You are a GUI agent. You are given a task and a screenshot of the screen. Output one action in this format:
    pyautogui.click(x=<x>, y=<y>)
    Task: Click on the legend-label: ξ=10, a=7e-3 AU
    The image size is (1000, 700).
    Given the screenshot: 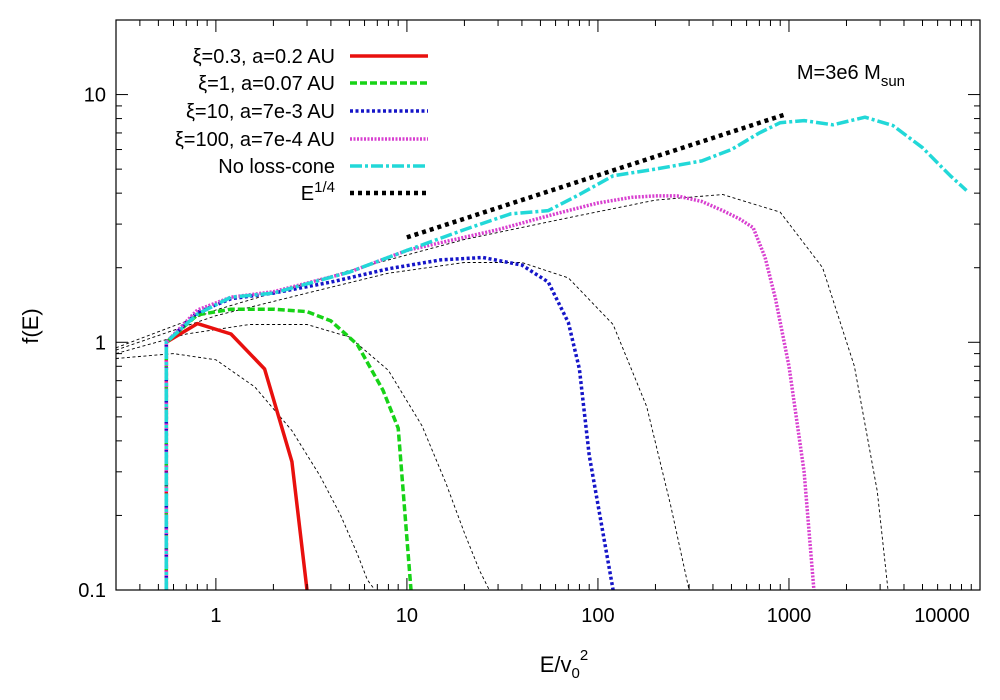 What is the action you would take?
    pyautogui.click(x=260, y=112)
    